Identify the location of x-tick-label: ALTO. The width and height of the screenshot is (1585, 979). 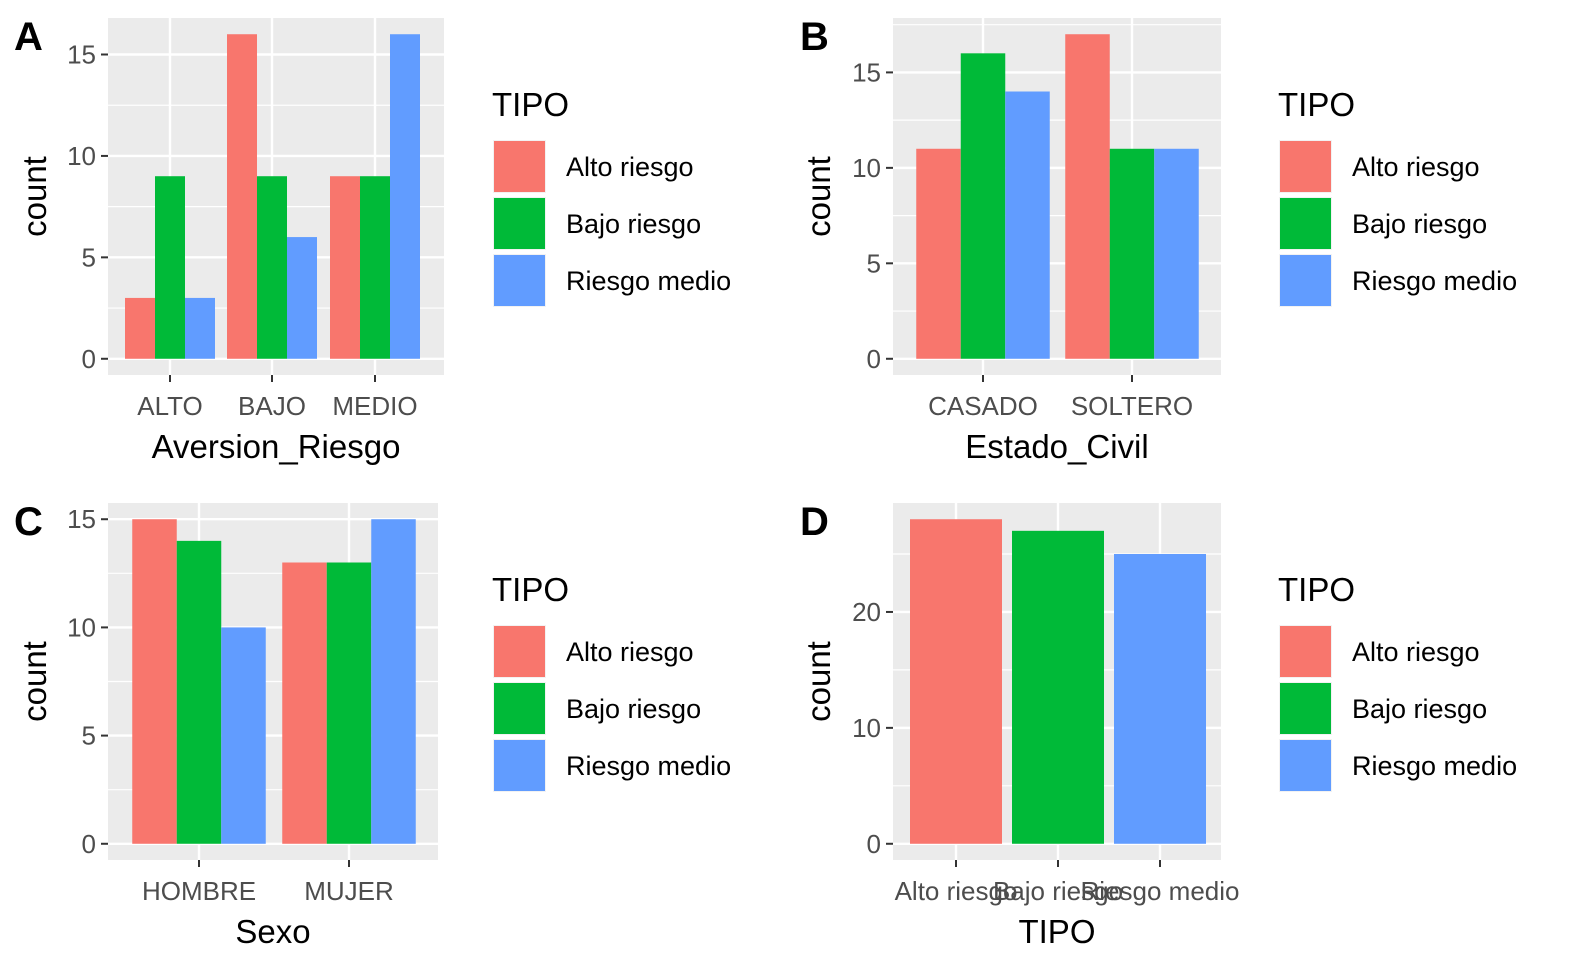
(170, 406).